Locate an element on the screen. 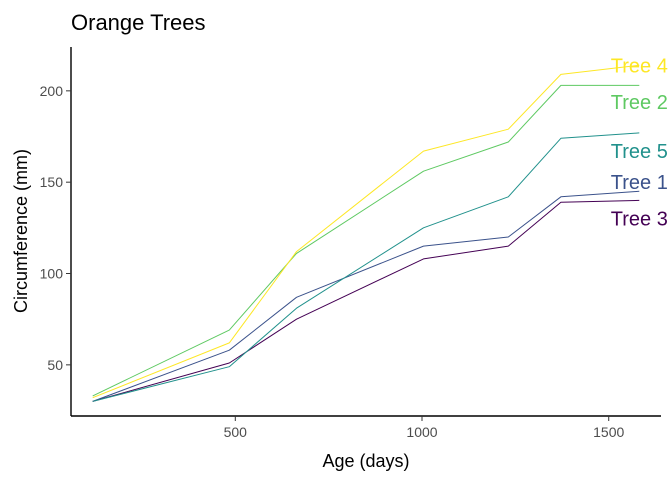 The image size is (672, 485). series-label-tree-4: Tree 4 is located at coordinates (639, 66).